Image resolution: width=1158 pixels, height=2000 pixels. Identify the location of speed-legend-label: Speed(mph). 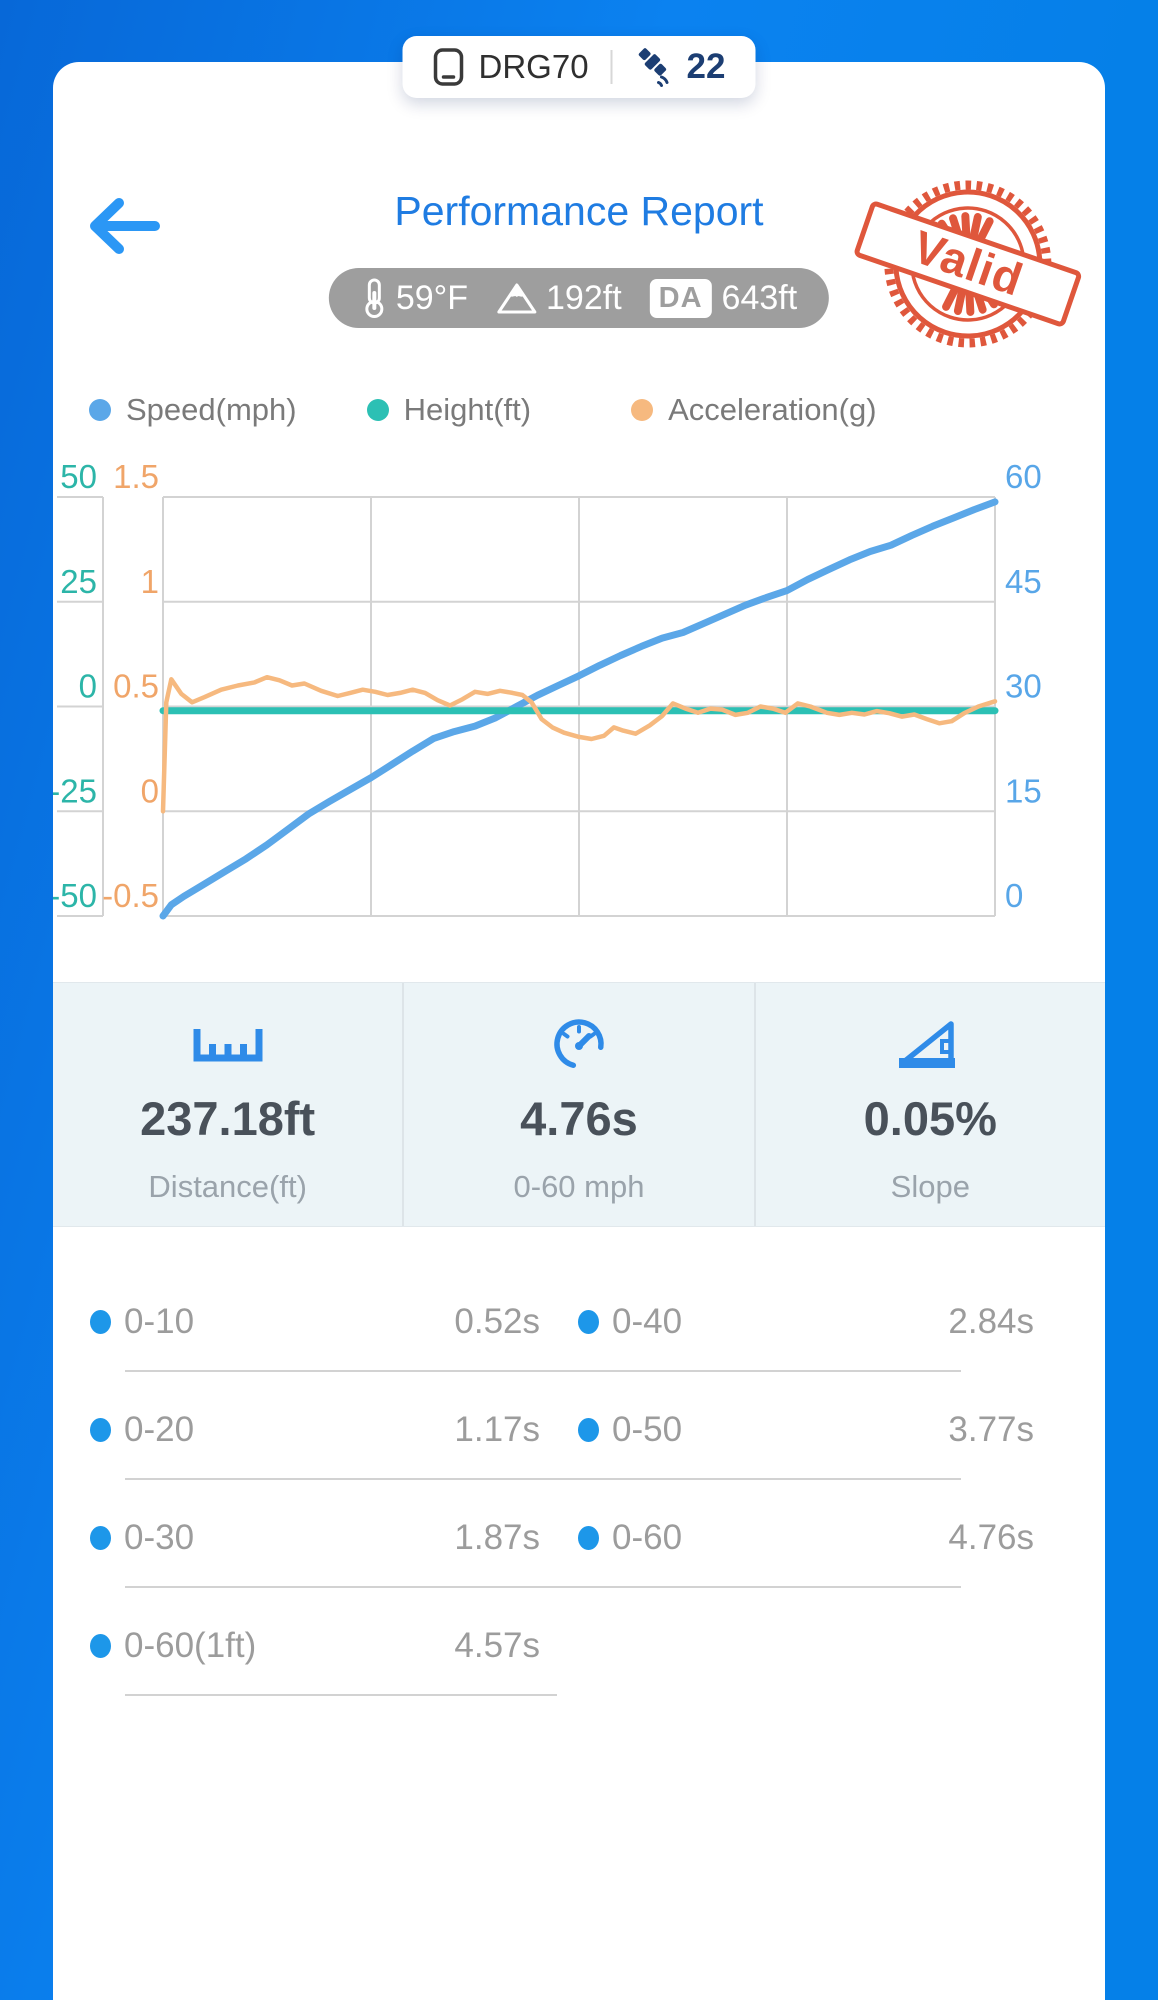
(211, 409).